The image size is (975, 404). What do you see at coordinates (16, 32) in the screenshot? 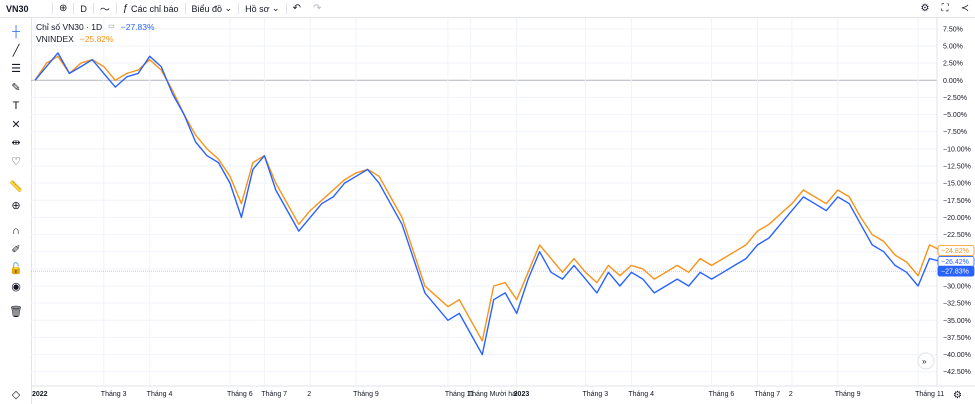
I see `crosshair-icon: ┼` at bounding box center [16, 32].